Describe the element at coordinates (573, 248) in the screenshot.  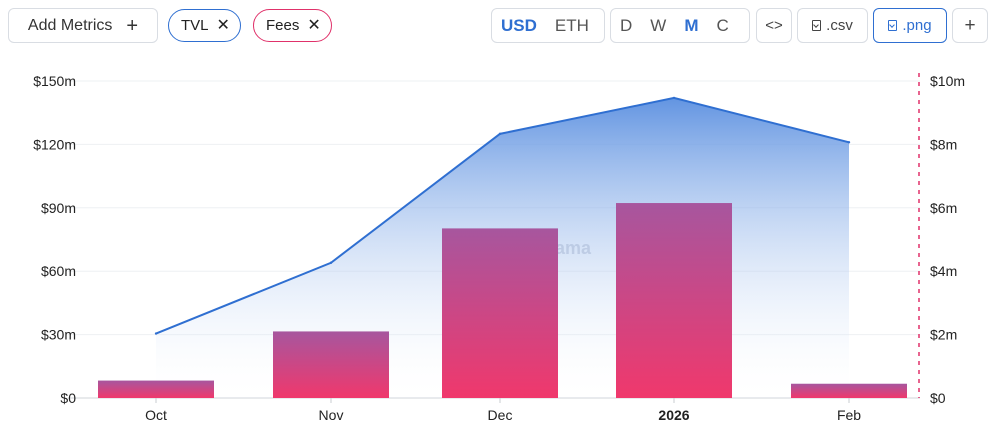
I see `watermark: ama` at that location.